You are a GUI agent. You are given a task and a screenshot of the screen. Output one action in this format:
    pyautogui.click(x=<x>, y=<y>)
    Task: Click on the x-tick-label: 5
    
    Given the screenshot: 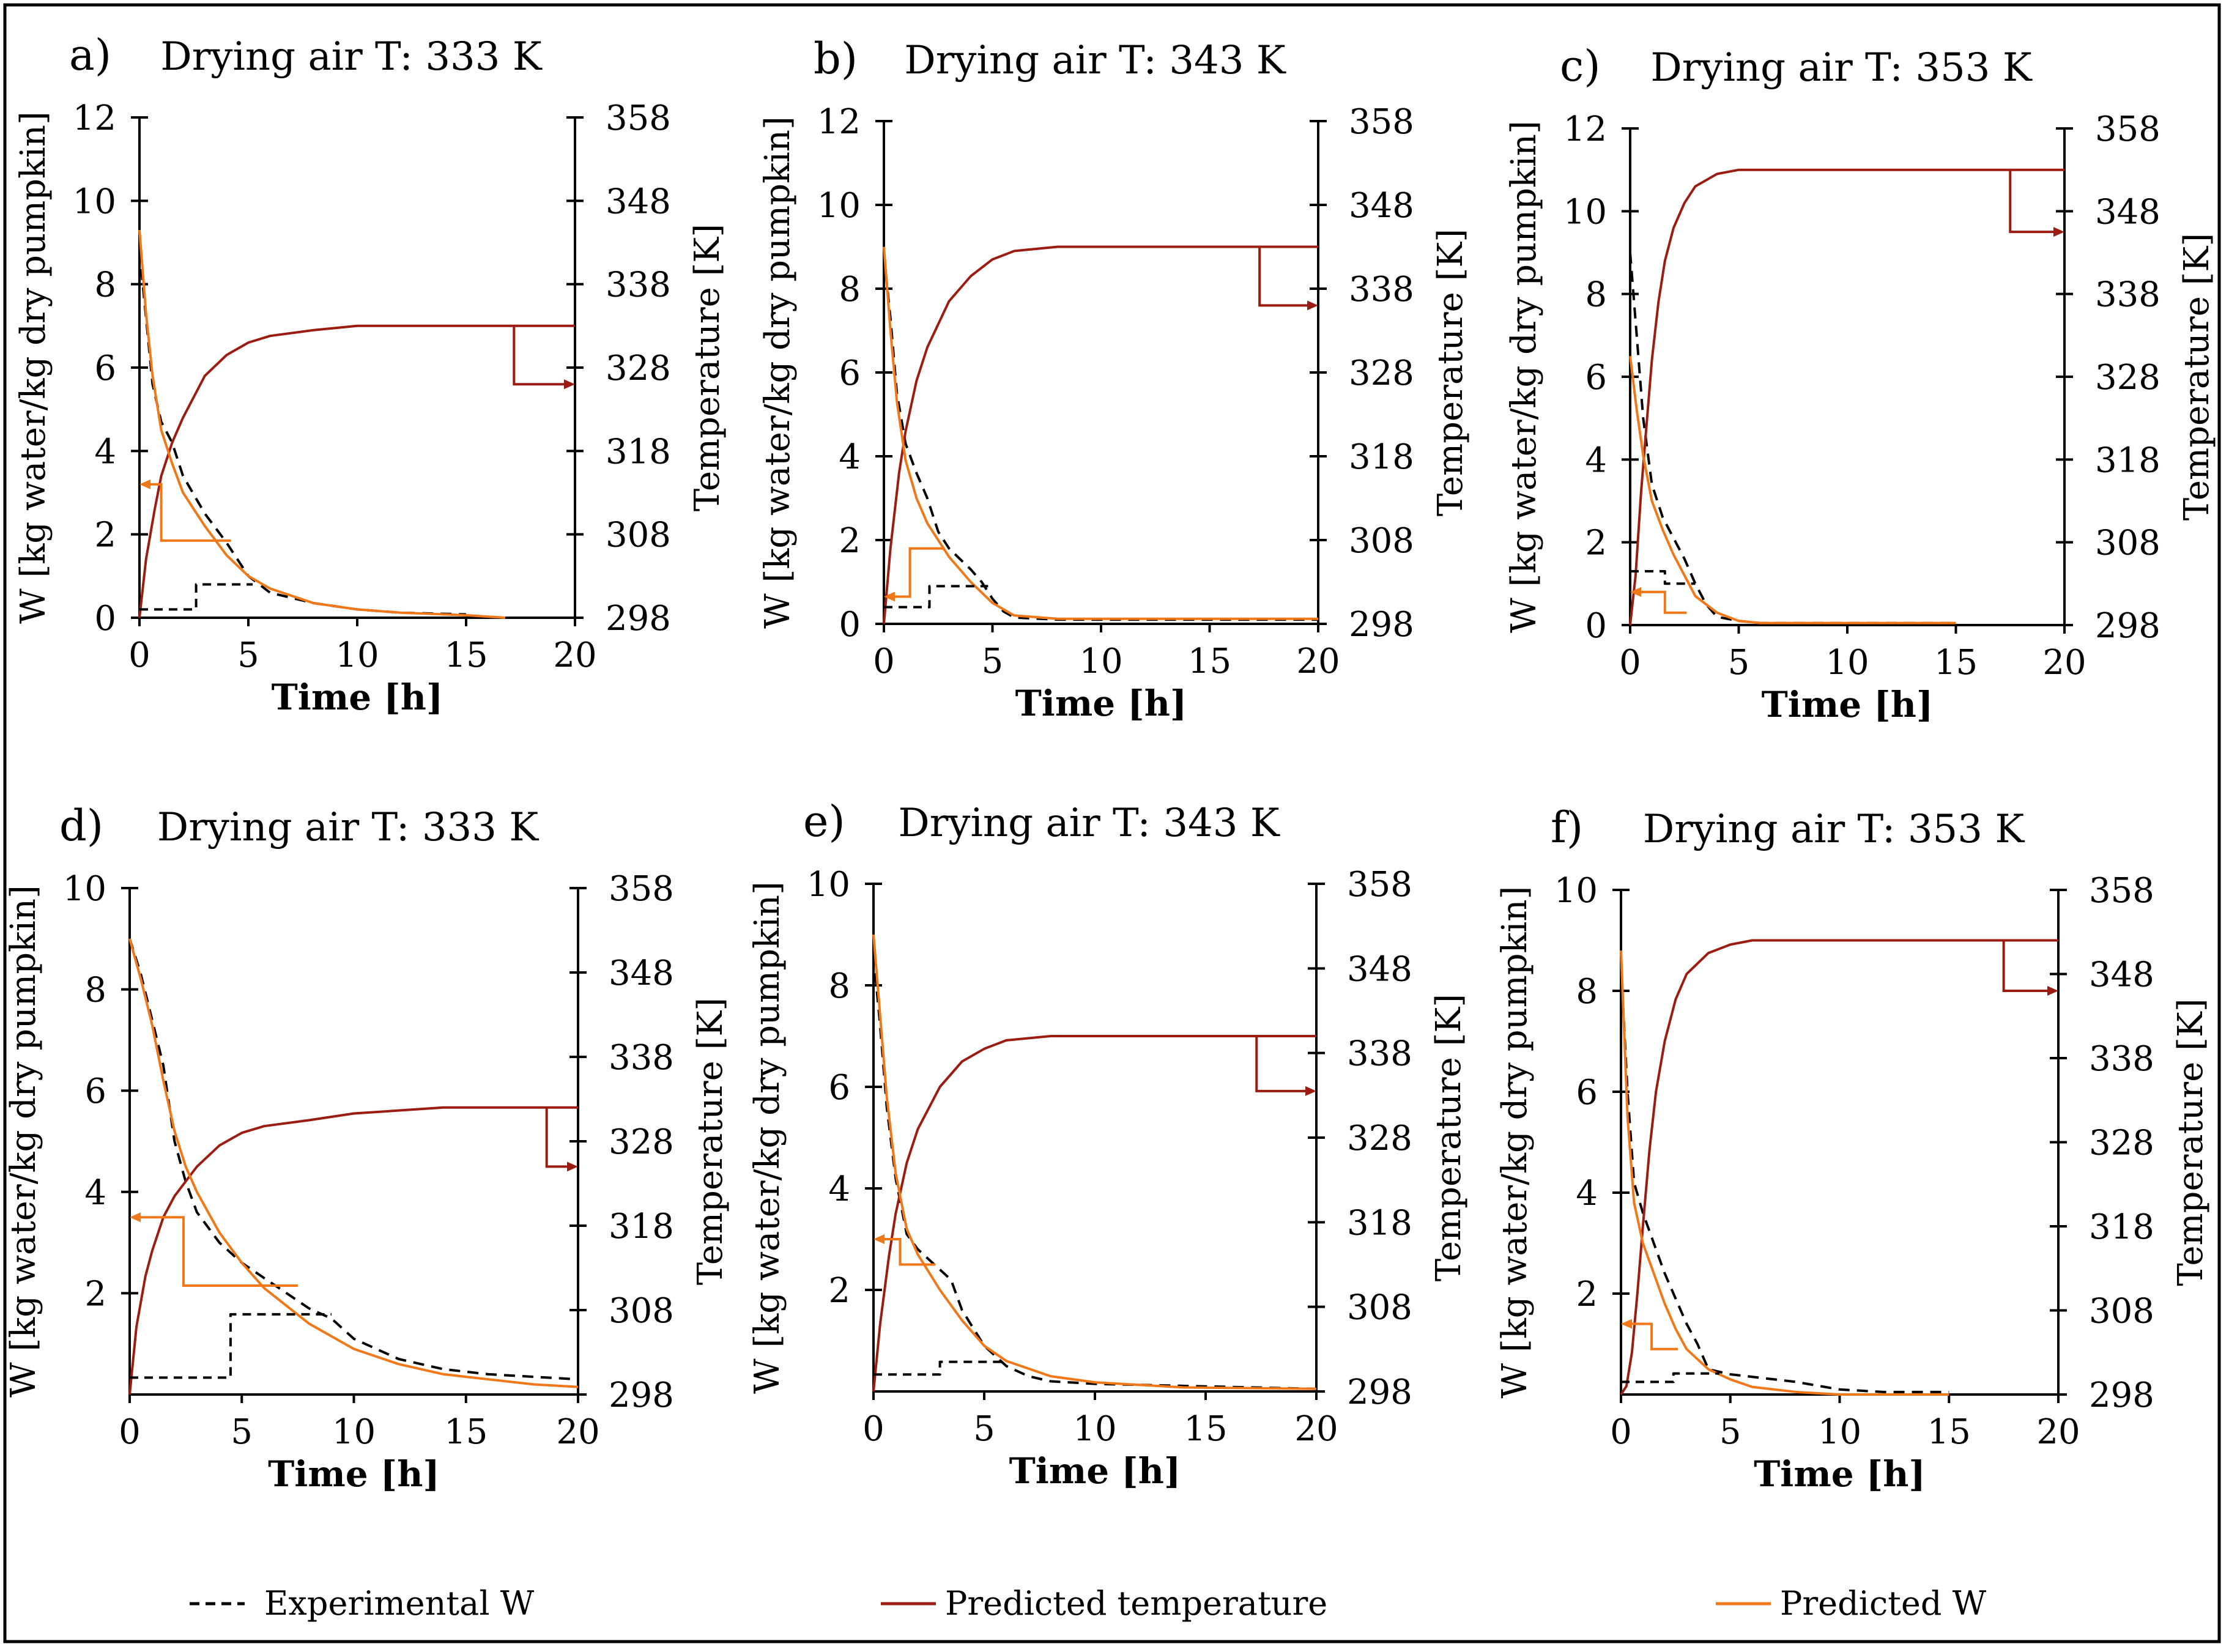 What is the action you would take?
    pyautogui.click(x=1739, y=663)
    